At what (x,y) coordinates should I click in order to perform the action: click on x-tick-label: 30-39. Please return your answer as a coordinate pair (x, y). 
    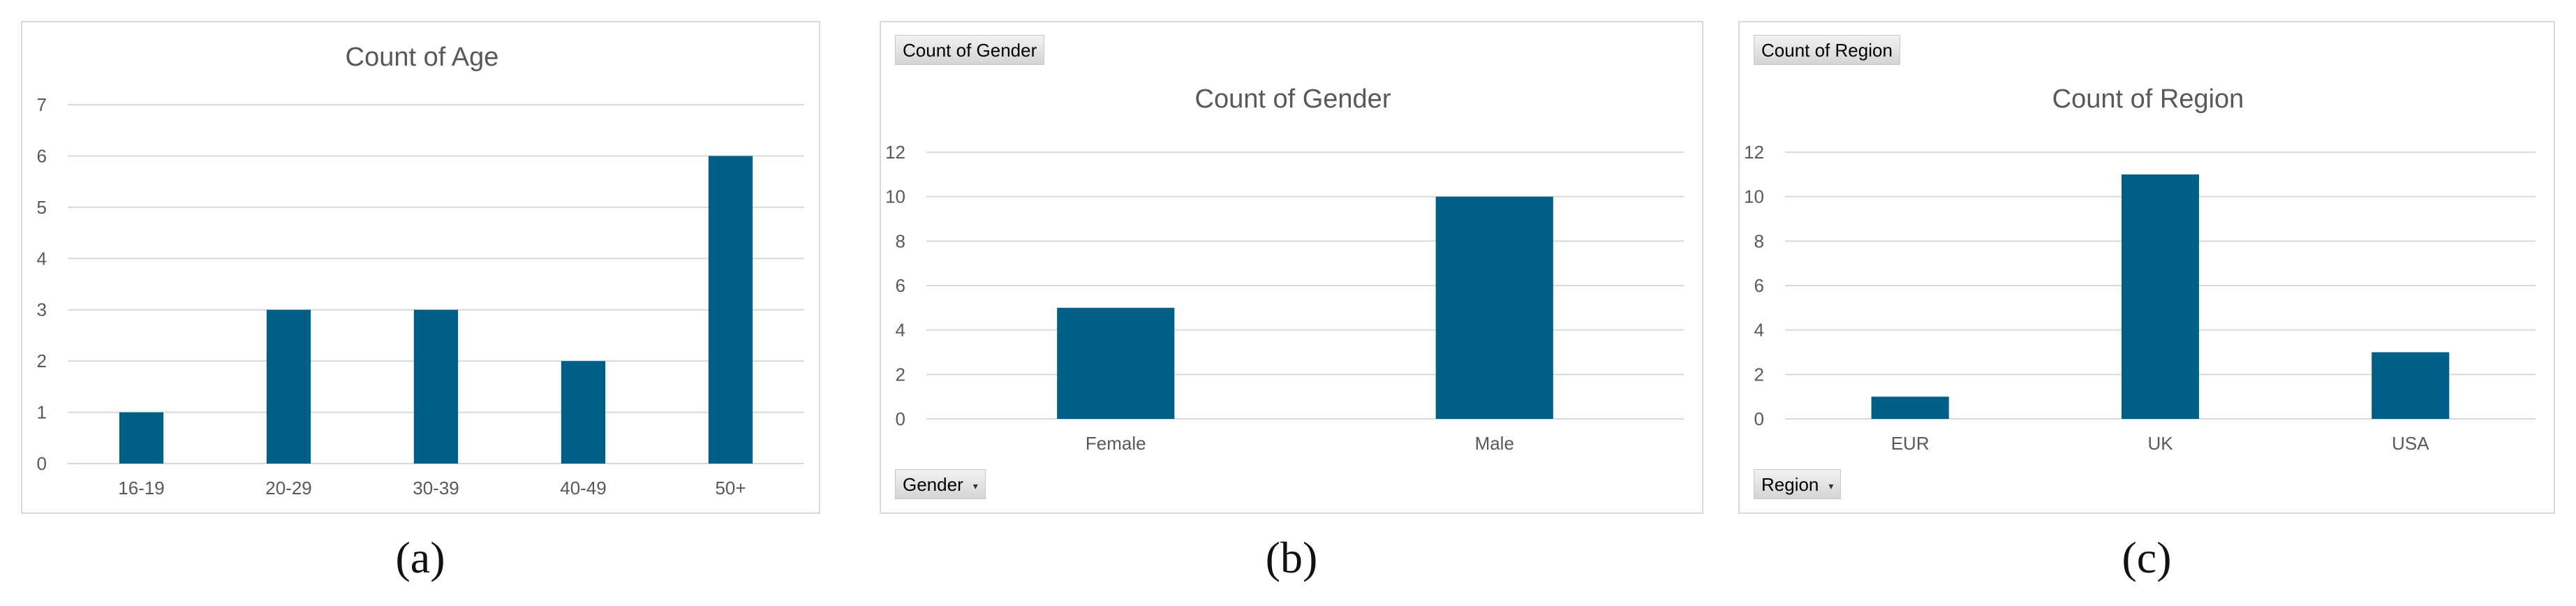
    Looking at the image, I should click on (436, 488).